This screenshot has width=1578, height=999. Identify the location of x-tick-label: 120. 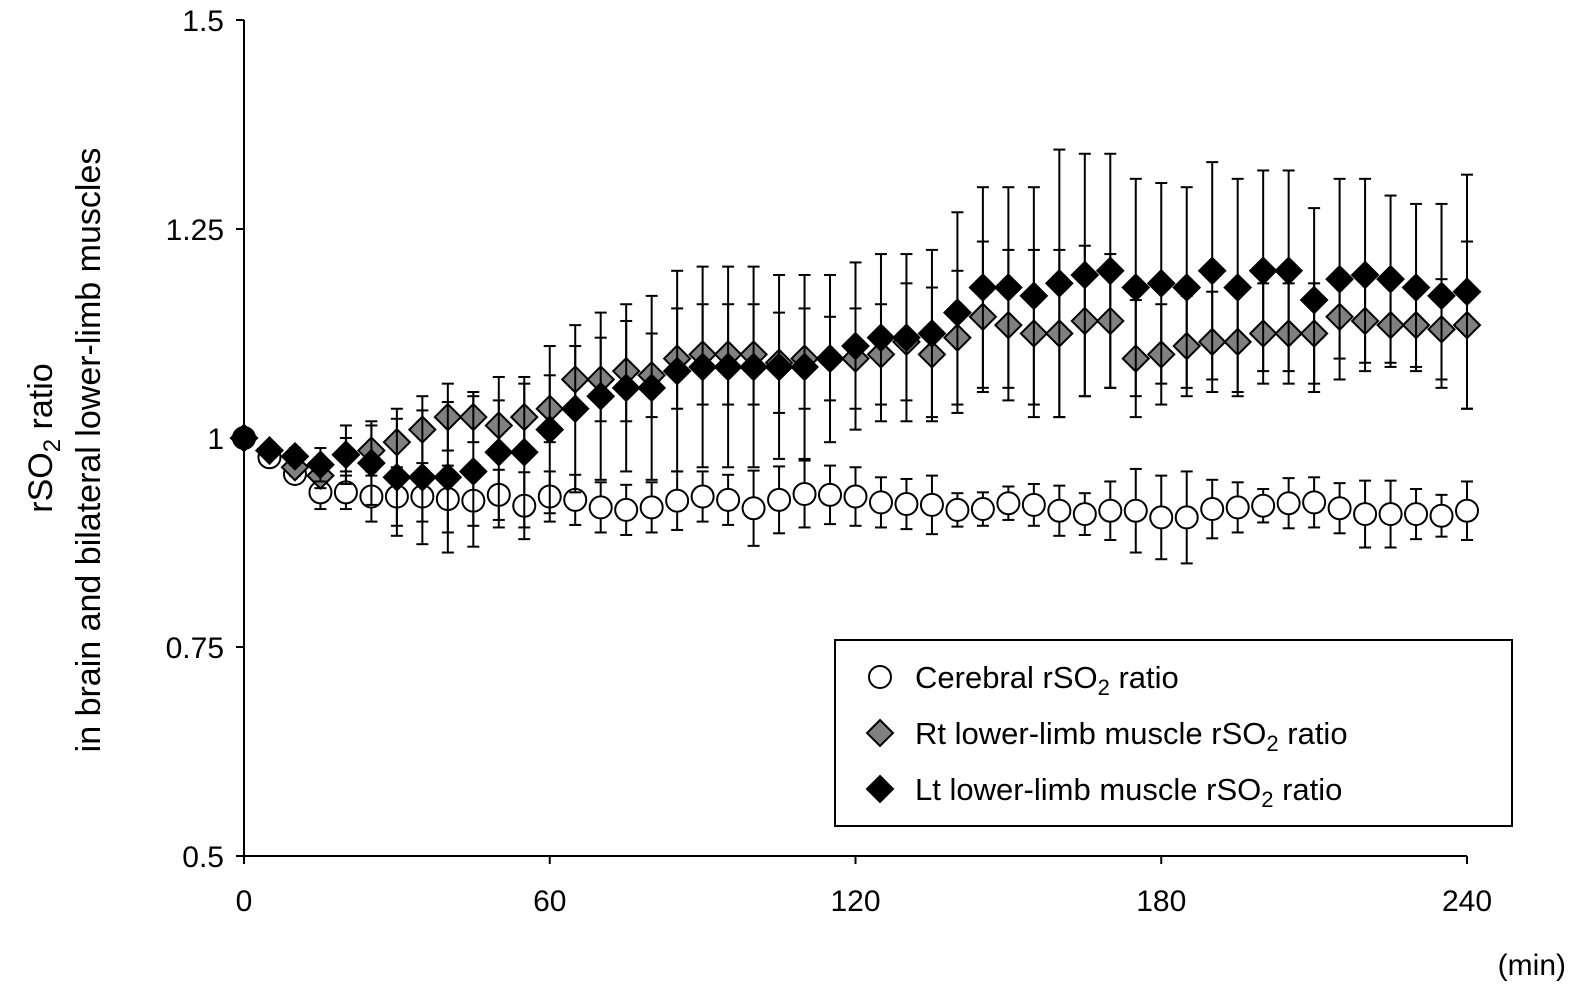
(855, 901).